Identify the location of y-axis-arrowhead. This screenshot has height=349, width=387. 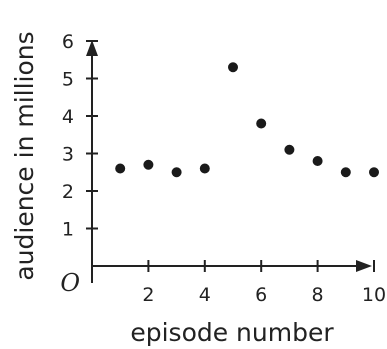
(92, 48).